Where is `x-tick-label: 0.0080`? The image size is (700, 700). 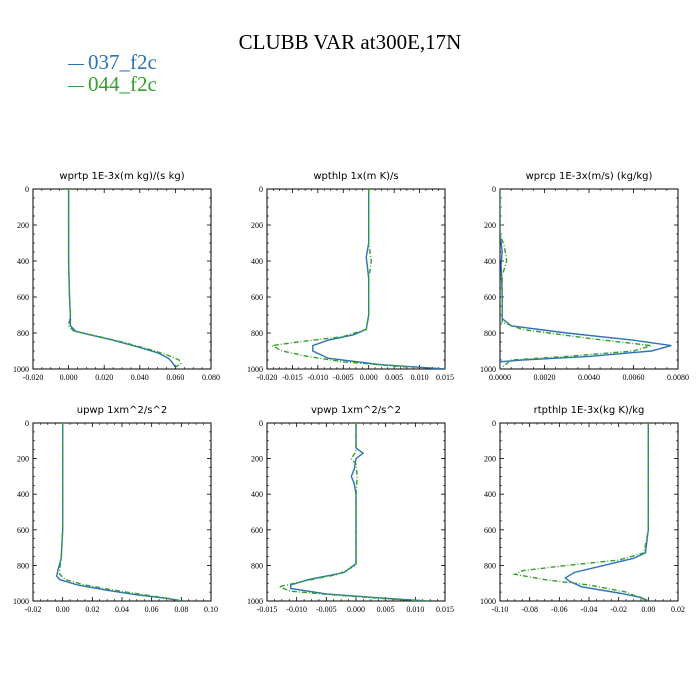
x-tick-label: 0.0080 is located at coordinates (678, 377).